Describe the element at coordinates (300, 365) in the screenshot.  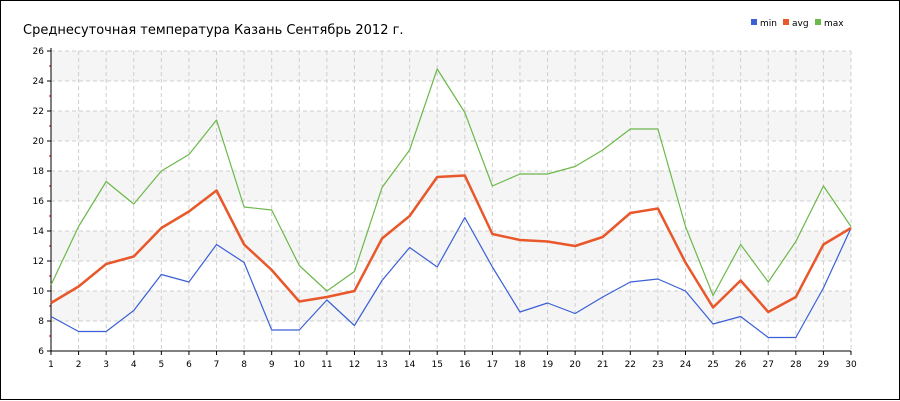
I see `x-tick-label: 10` at that location.